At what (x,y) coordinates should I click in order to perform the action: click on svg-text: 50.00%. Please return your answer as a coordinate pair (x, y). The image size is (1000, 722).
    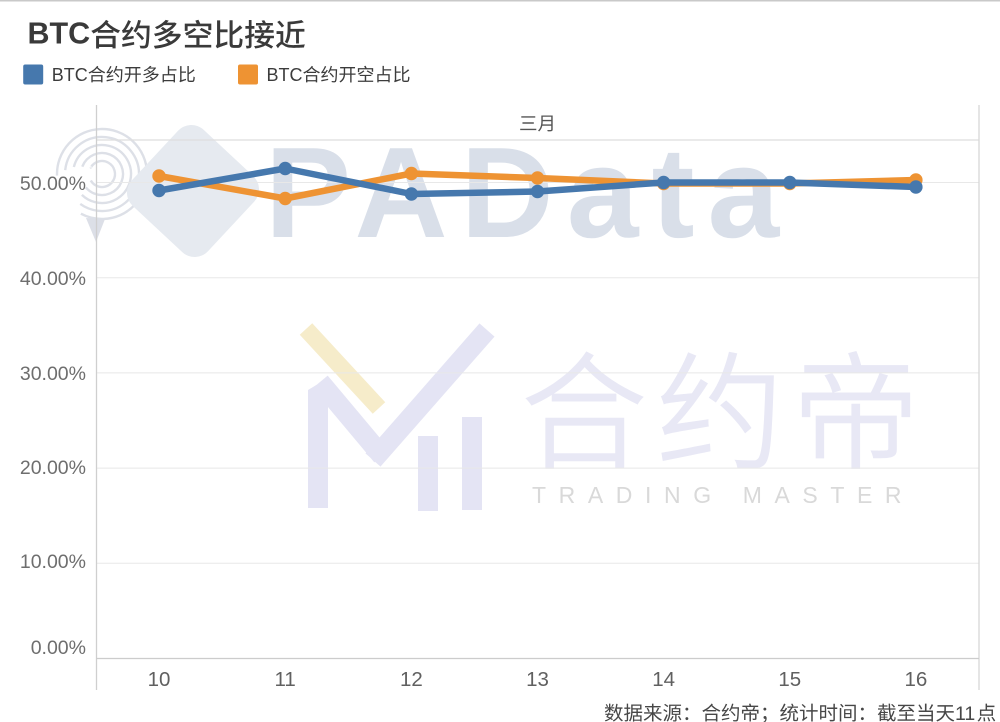
    Looking at the image, I should click on (53, 184).